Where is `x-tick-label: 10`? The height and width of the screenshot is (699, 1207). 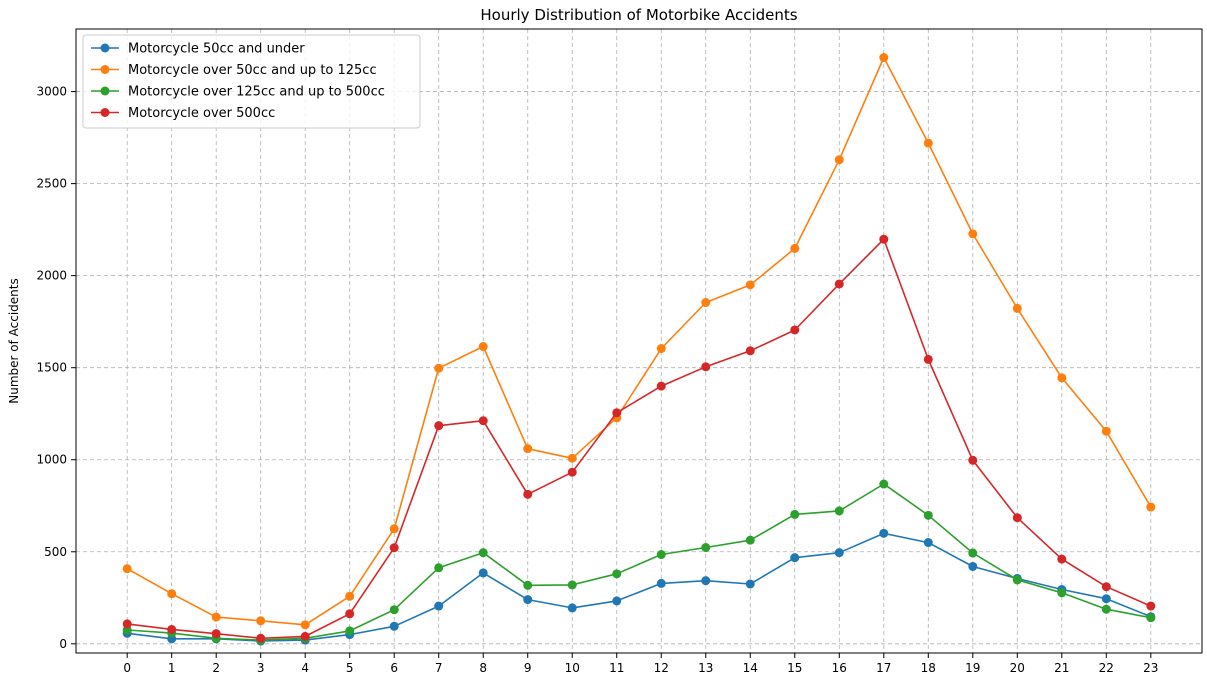 x-tick-label: 10 is located at coordinates (572, 668).